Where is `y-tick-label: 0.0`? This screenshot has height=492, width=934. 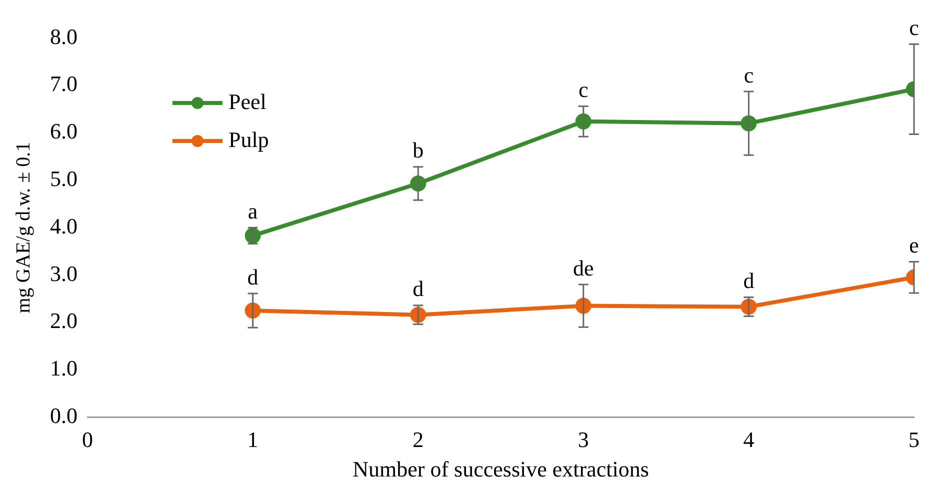 y-tick-label: 0.0 is located at coordinates (64, 415).